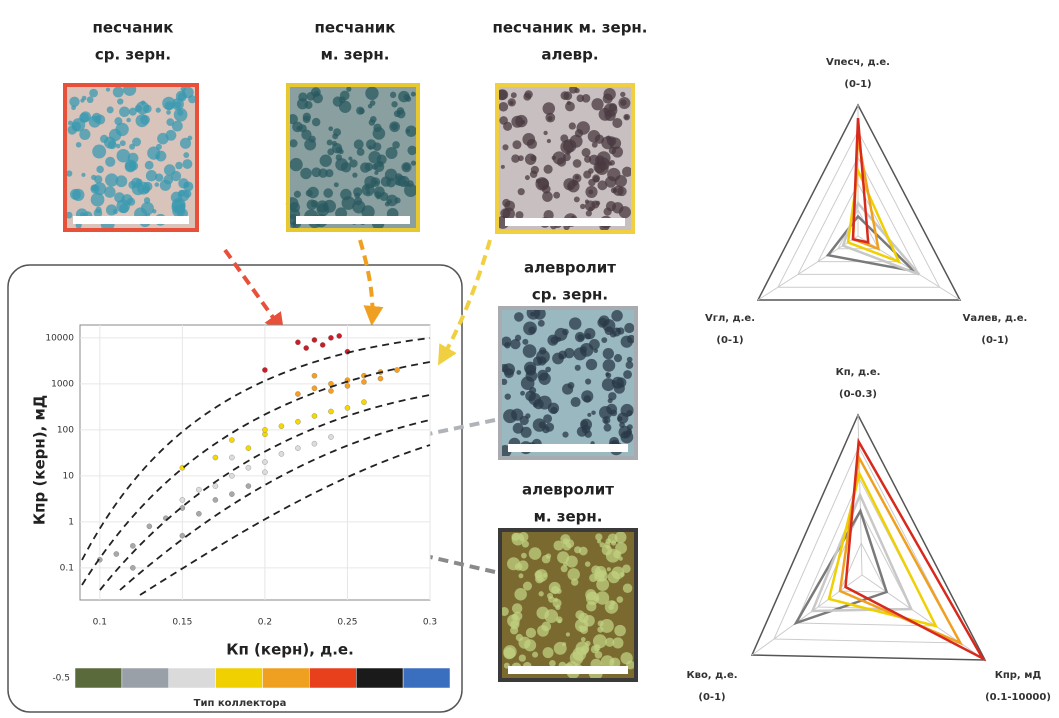 Image resolution: width=1059 pixels, height=718 pixels. I want to click on radar-grid, so click(867, 544).